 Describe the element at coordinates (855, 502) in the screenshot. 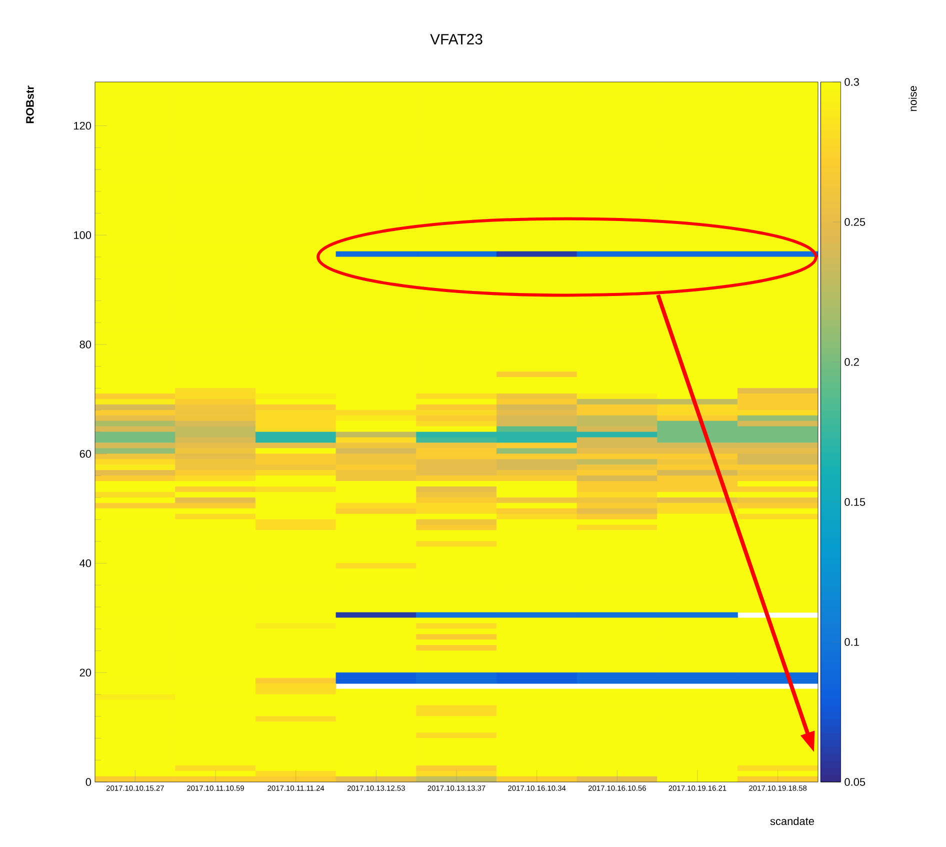

I see `color-bar-label: 0.15` at that location.